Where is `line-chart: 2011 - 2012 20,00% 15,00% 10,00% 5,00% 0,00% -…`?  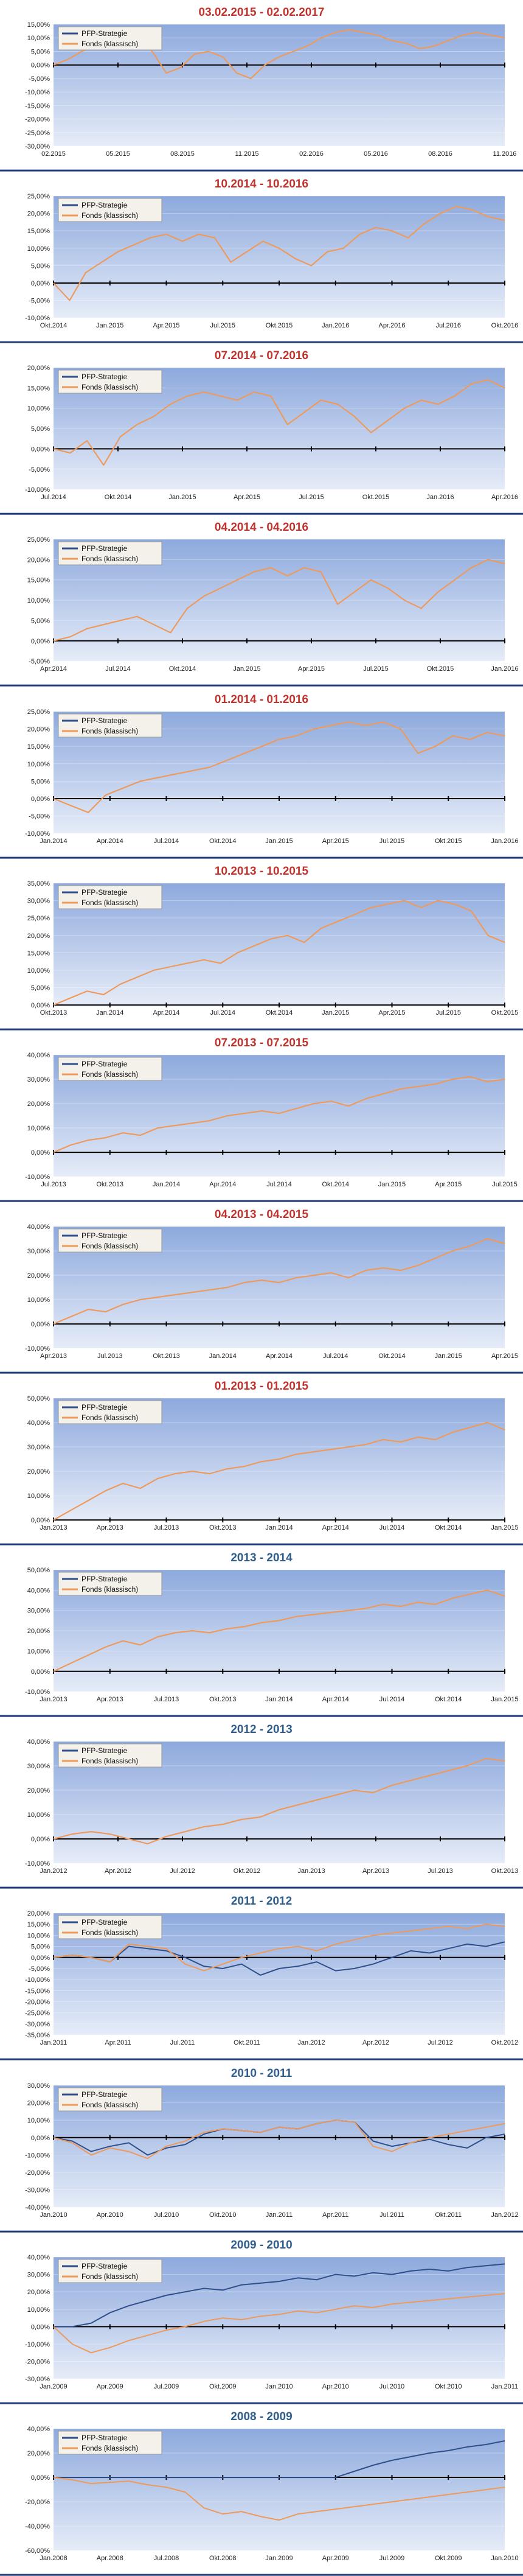
line-chart: 2011 - 2012 20,00% 15,00% 10,00% 5,00% 0,00% -… is located at coordinates (261, 1978).